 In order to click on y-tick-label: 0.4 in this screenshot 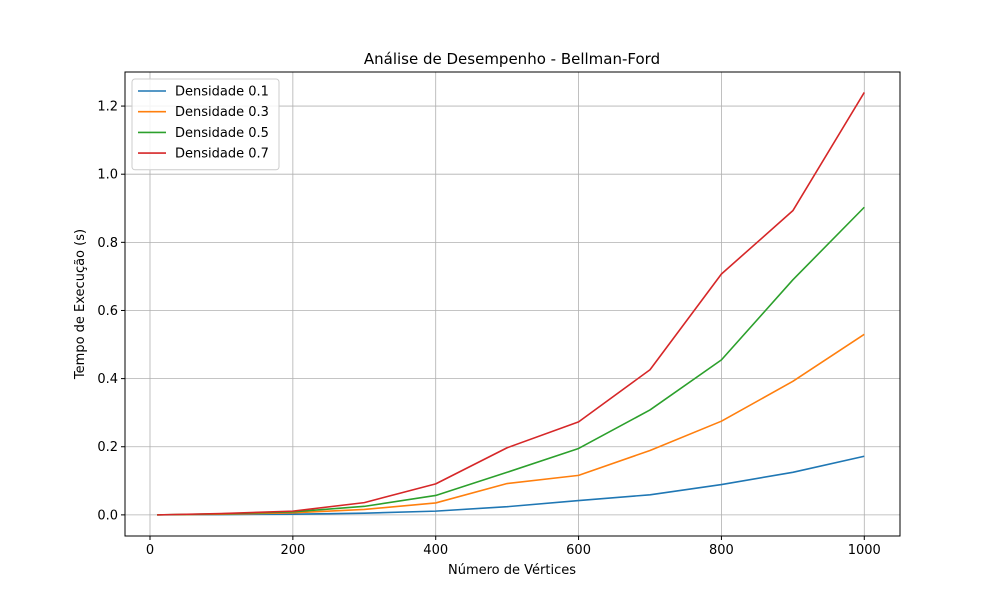, I will do `click(107, 379)`.